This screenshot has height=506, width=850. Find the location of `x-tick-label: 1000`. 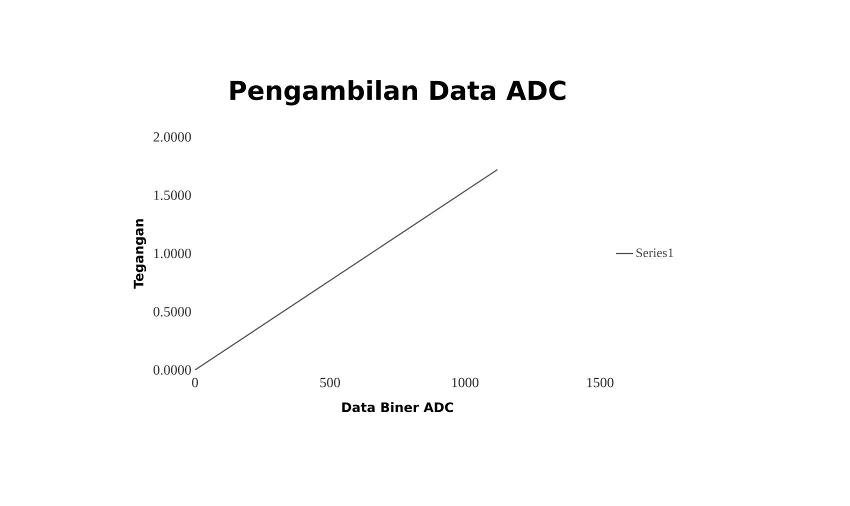

x-tick-label: 1000 is located at coordinates (465, 383).